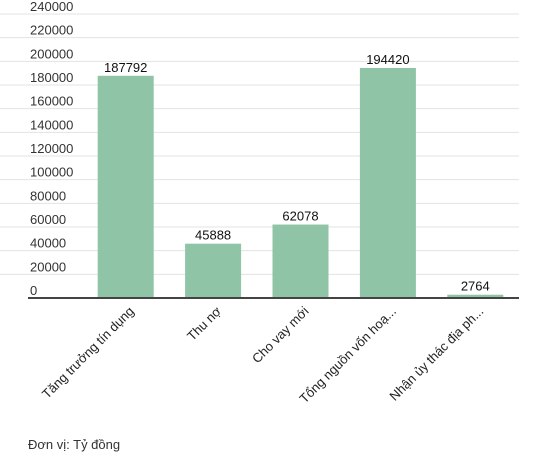 This screenshot has width=541, height=468. What do you see at coordinates (51, 30) in the screenshot?
I see `y-tick-label: 220000` at bounding box center [51, 30].